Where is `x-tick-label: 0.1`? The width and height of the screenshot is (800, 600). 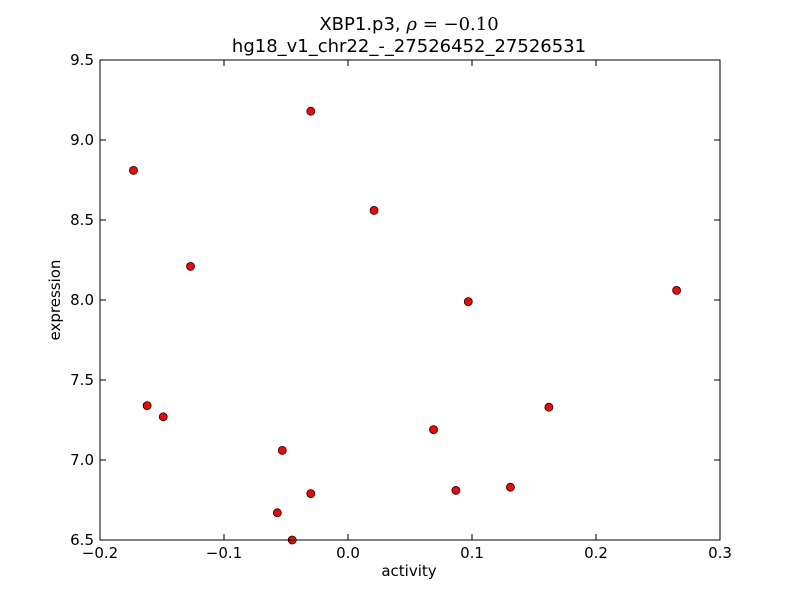 x-tick-label: 0.1 is located at coordinates (472, 553).